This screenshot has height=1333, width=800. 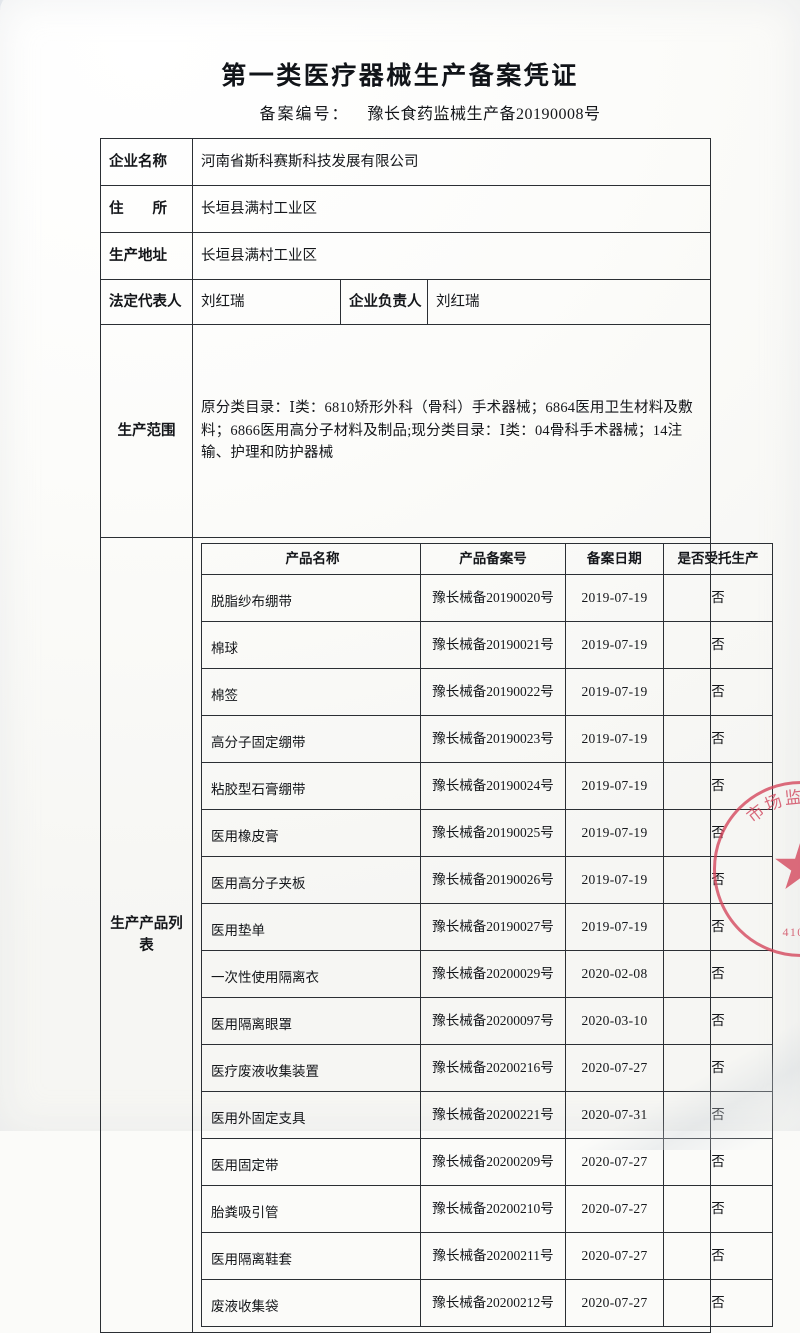 I want to click on header-product-name: 产品名称, so click(x=311, y=559).